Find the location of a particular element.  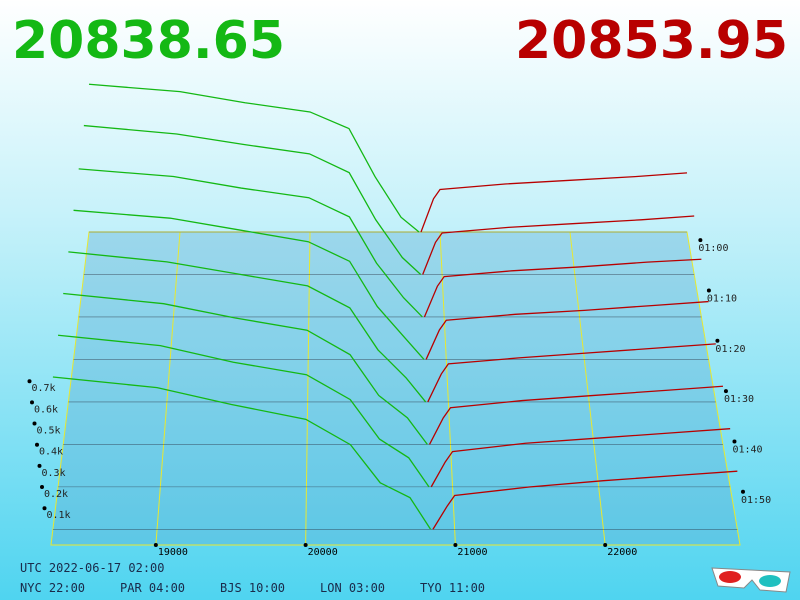

depth-tick-label: 0.5k is located at coordinates (49, 431).